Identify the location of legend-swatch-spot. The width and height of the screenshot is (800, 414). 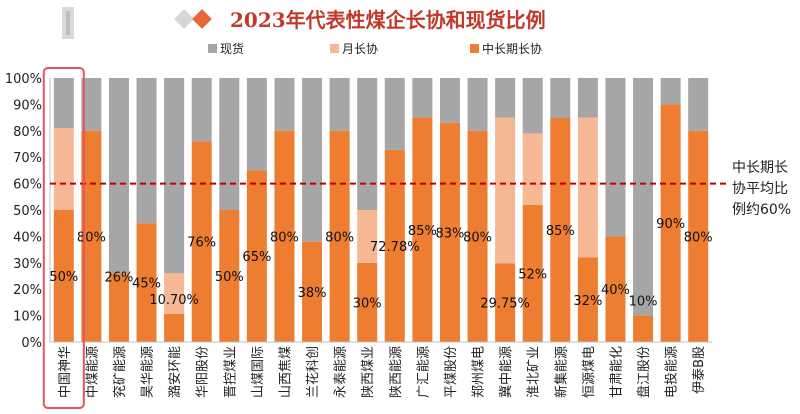
(212, 48).